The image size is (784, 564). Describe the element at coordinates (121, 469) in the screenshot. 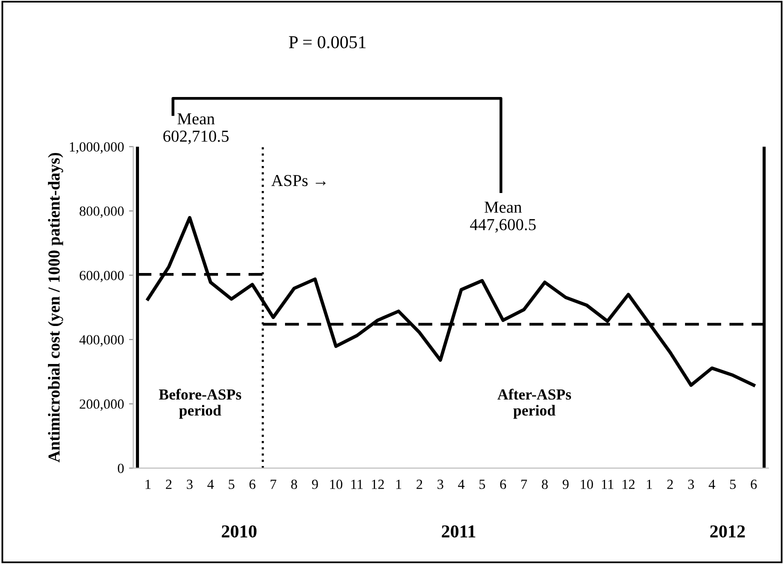

I see `y-tick-label: 0` at that location.